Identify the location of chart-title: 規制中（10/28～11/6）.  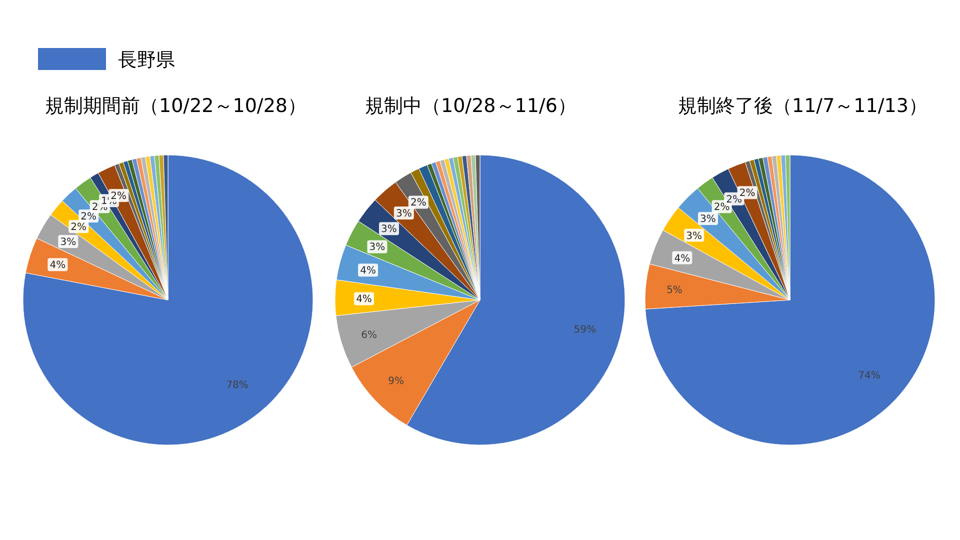
(470, 106).